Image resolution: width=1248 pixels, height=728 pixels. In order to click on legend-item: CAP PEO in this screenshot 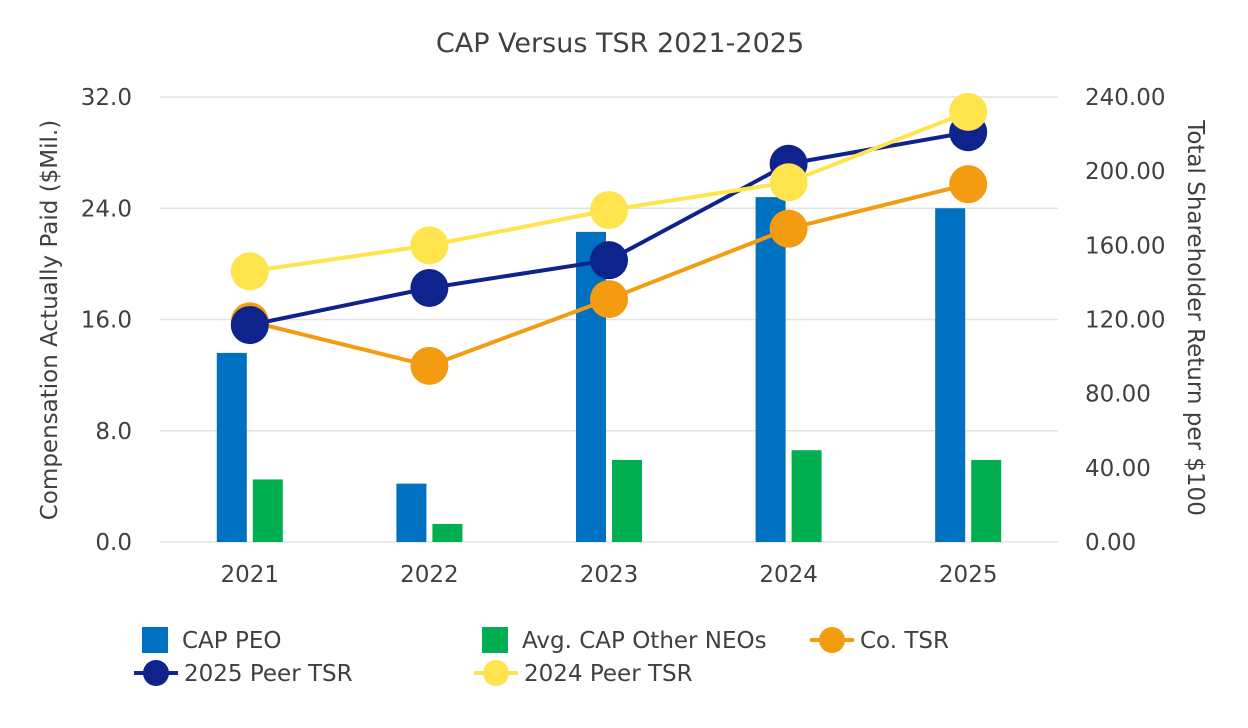, I will do `click(211, 640)`.